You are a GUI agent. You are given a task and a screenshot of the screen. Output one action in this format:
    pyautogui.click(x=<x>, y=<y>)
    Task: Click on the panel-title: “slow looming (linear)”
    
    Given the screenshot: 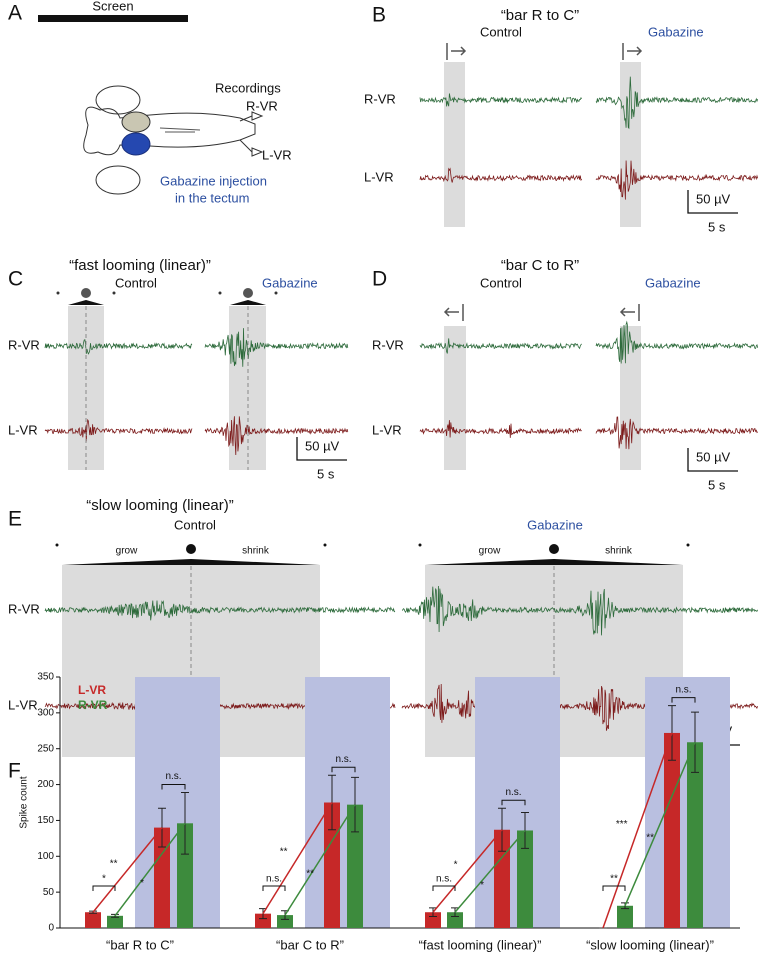 What is the action you would take?
    pyautogui.click(x=160, y=505)
    